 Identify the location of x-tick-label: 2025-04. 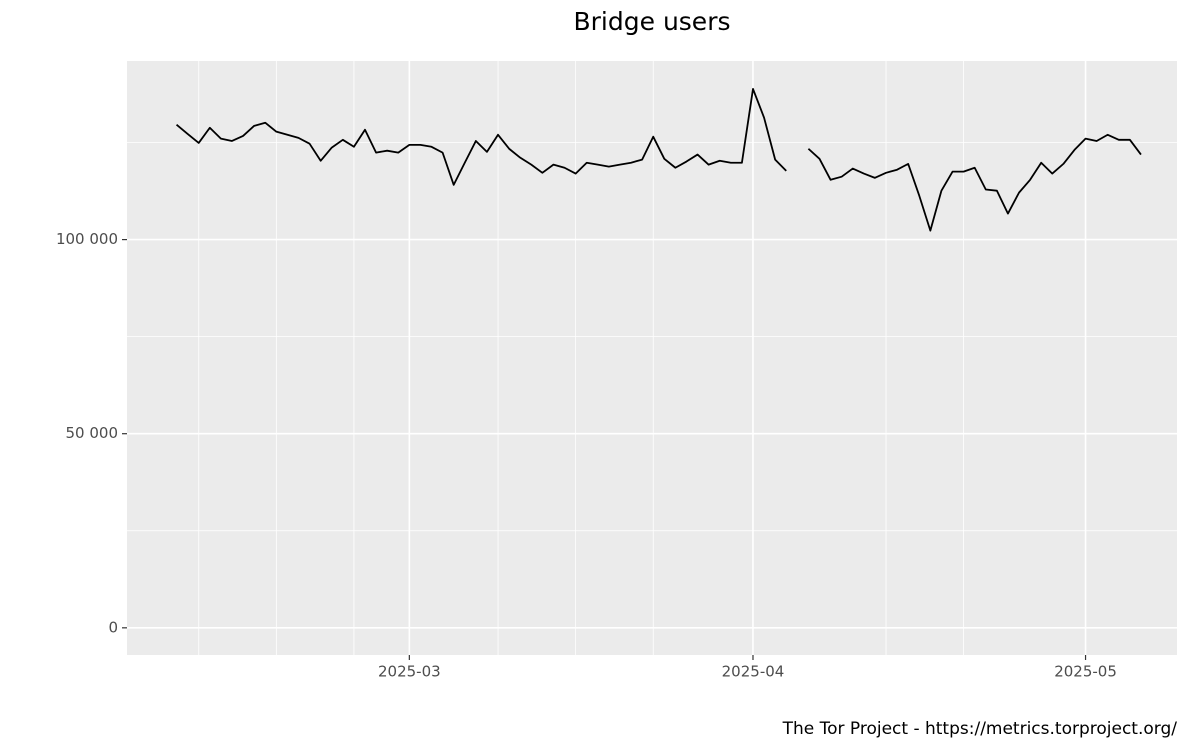
(753, 672).